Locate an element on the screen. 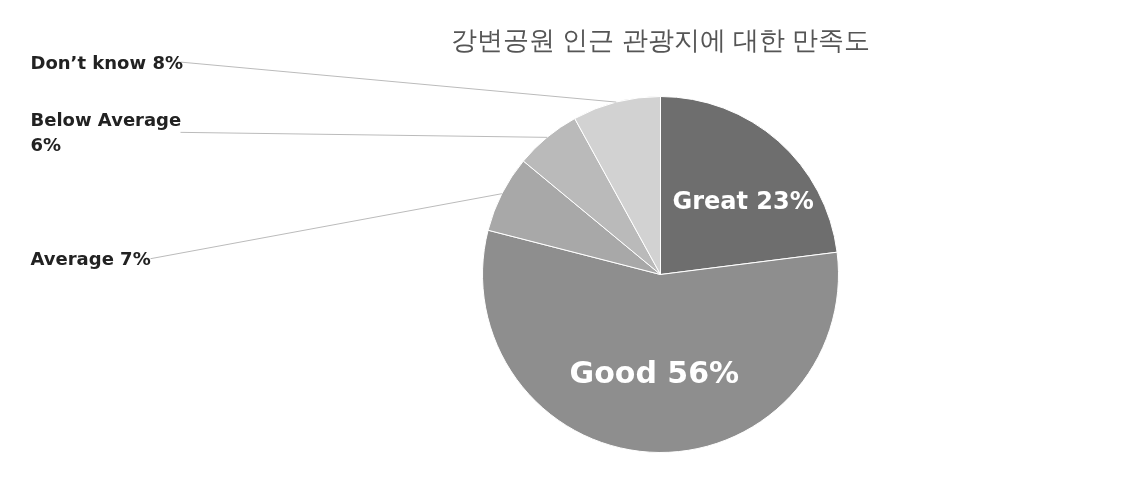 The width and height of the screenshot is (1137, 479). slice-label: Great 23% is located at coordinates (743, 201).